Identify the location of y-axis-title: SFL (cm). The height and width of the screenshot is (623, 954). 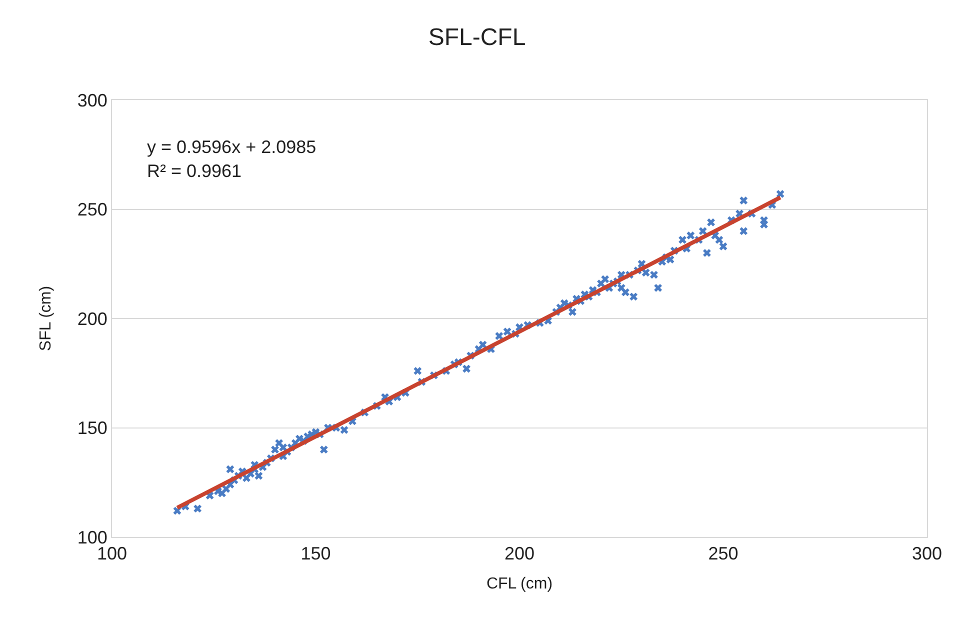
(45, 319).